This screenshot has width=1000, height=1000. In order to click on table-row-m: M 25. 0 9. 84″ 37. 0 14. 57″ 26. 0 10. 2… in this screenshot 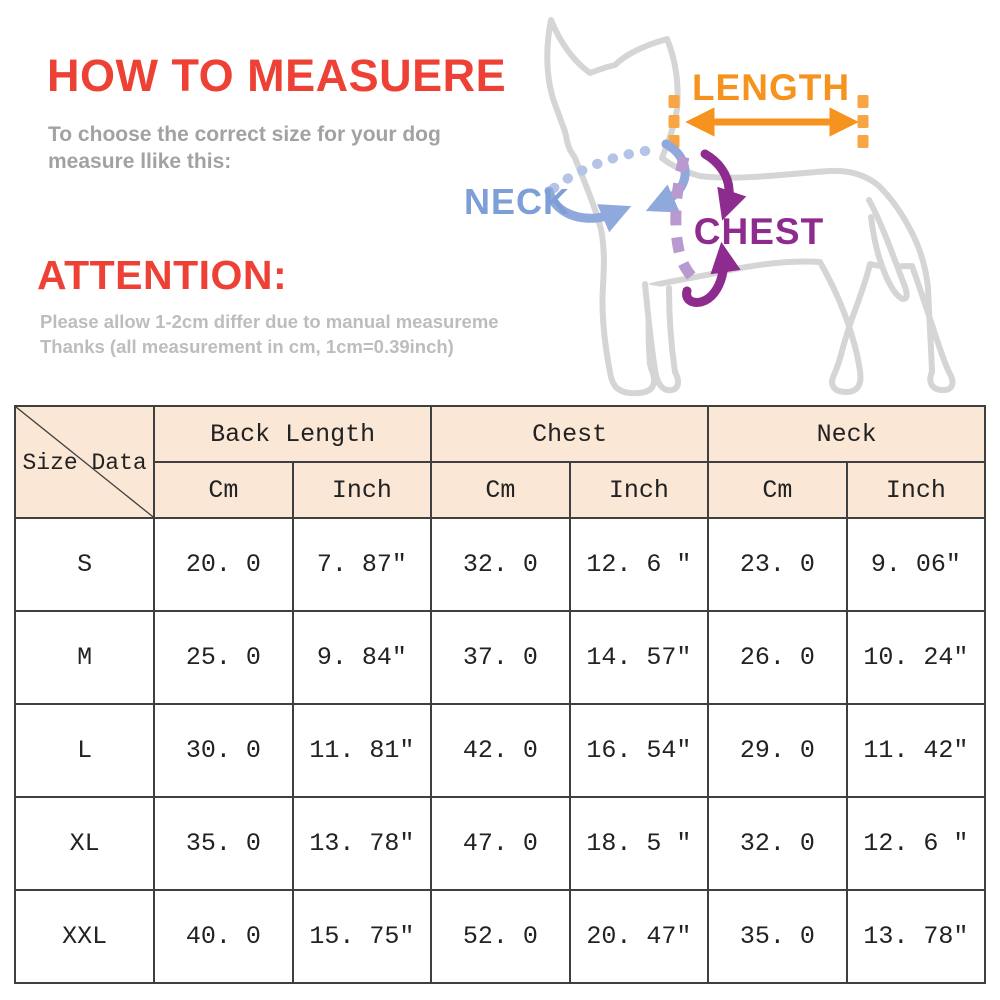, I will do `click(500, 657)`.